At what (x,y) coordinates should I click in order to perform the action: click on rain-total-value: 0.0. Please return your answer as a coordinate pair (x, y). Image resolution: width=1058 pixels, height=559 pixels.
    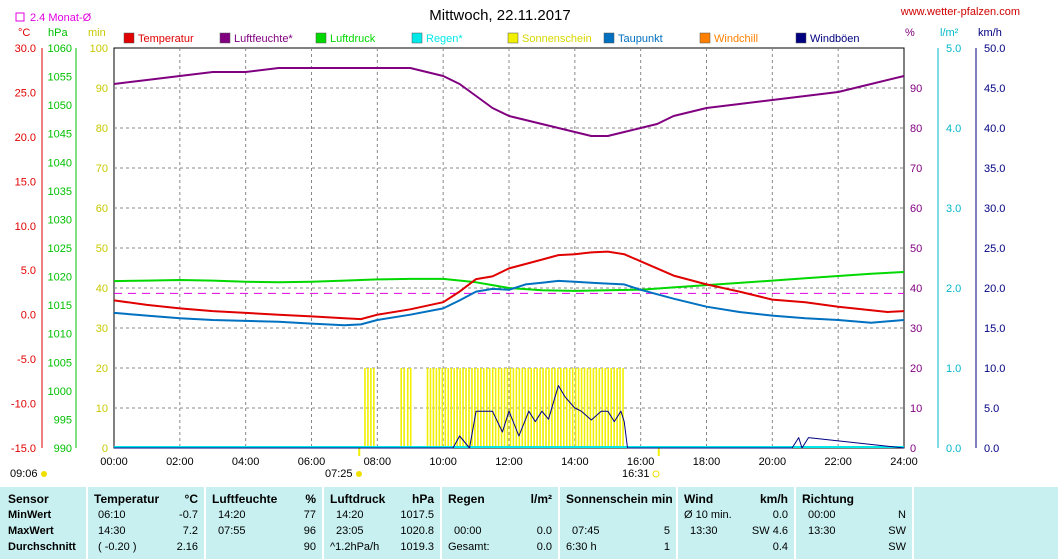
    Looking at the image, I should click on (544, 547).